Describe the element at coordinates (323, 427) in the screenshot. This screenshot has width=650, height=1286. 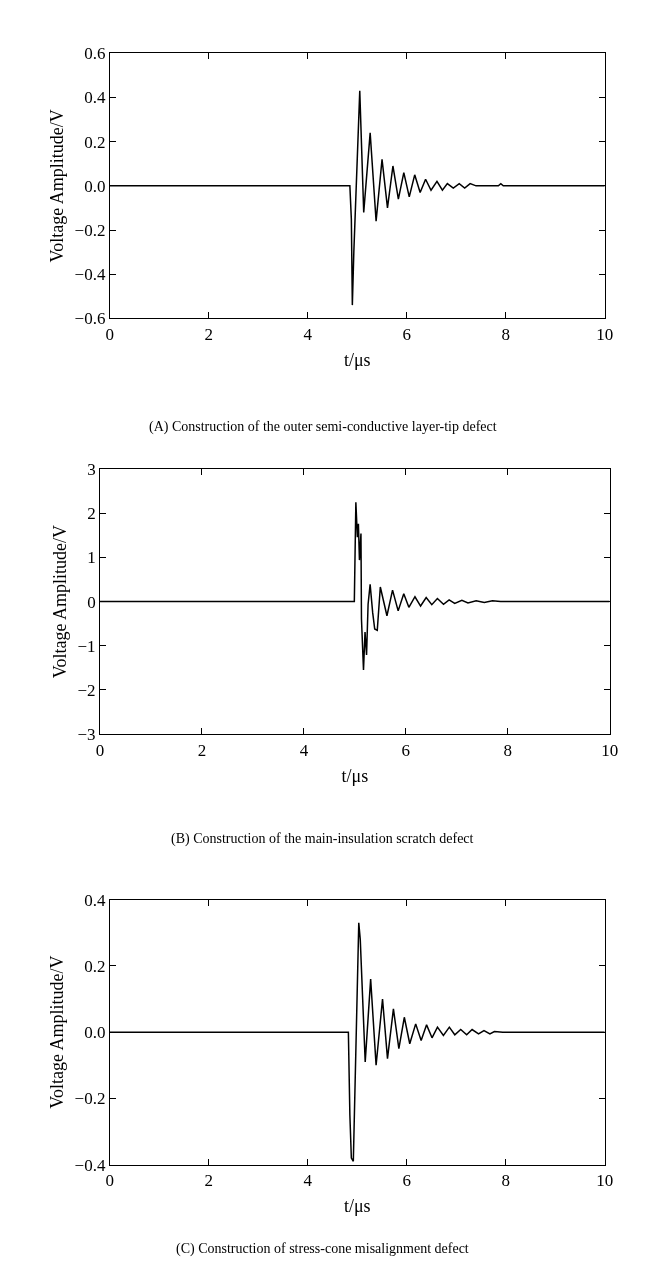
I see `text: (A) Construction of the outer semi-conductive layer-tip defect` at that location.